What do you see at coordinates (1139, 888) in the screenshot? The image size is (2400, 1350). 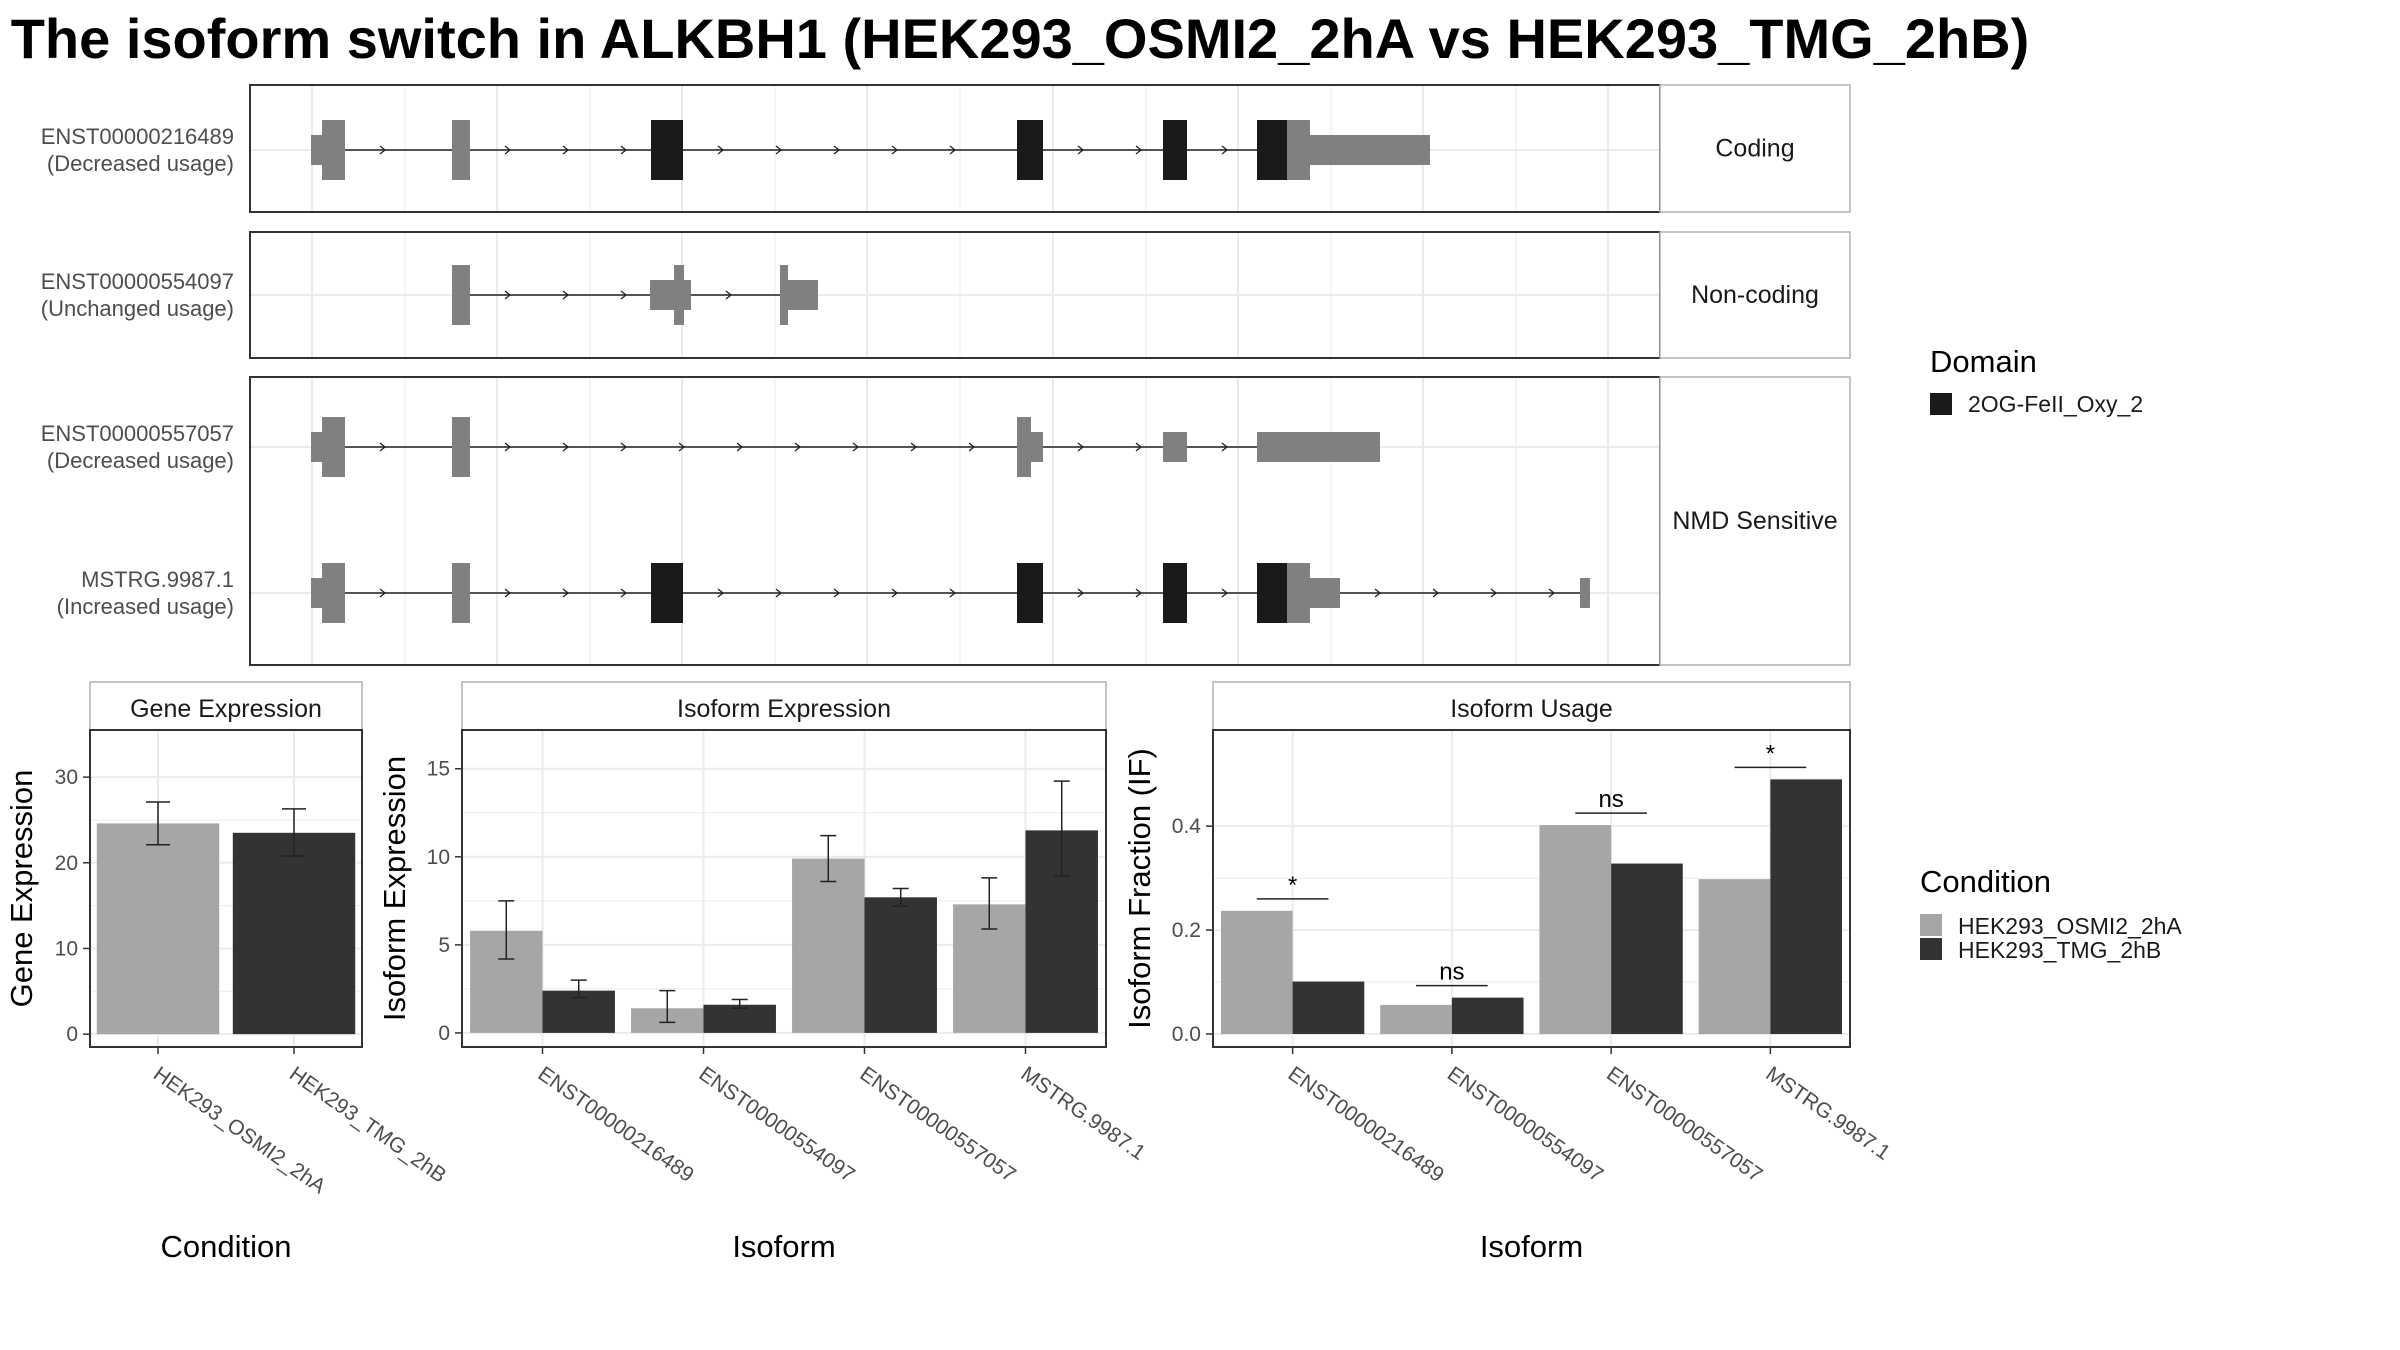 I see `y-axis-title: Isoform Fraction (IF)` at bounding box center [1139, 888].